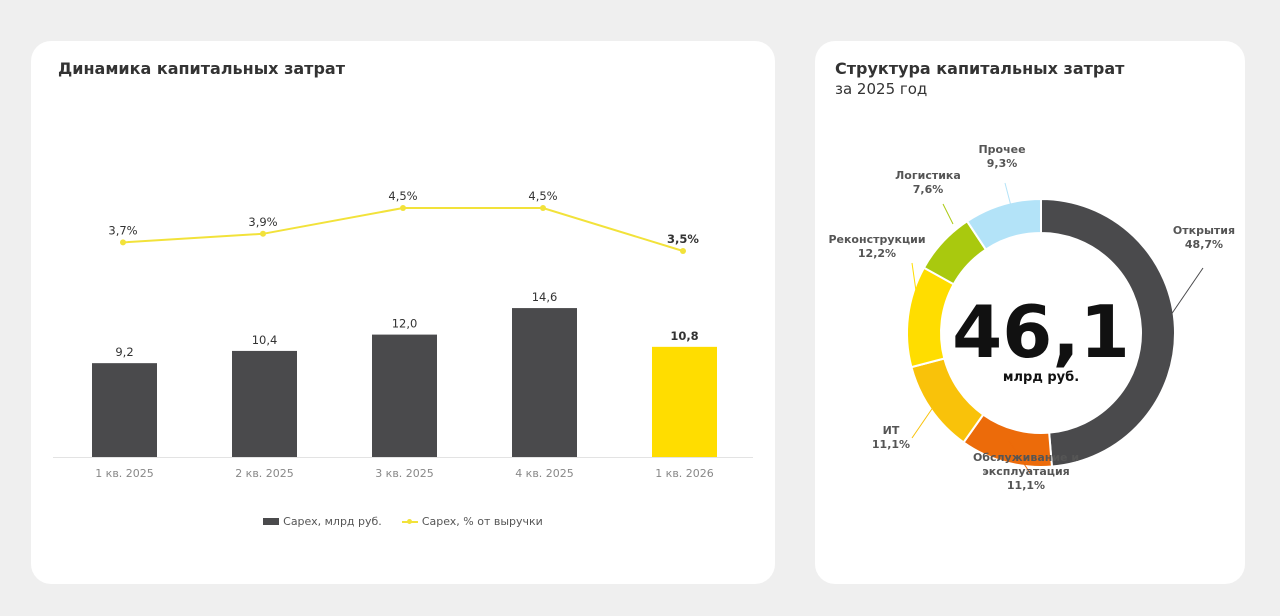  Describe the element at coordinates (544, 473) in the screenshot. I see `x-tick-label-4: 4 кв. 2025` at that location.